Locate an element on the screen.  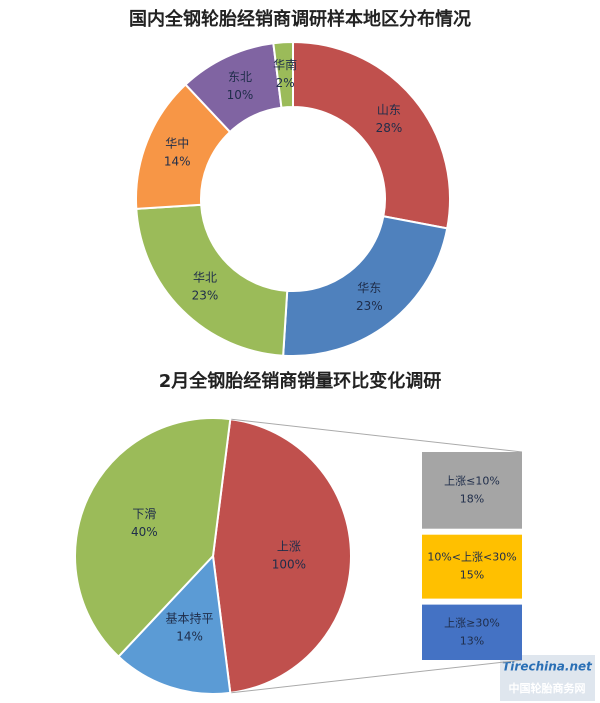
slice-label: 基本持平 is located at coordinates (190, 618).